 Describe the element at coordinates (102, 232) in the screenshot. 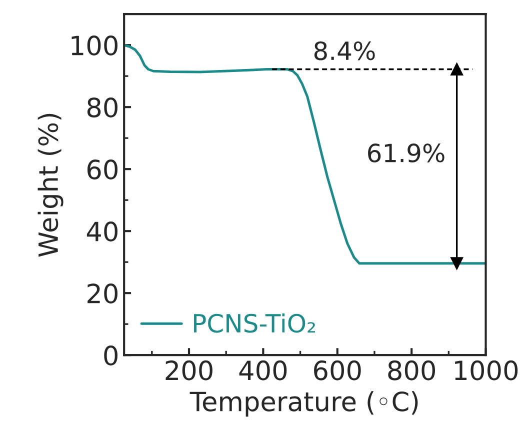

I see `y-tick-label: 40` at that location.